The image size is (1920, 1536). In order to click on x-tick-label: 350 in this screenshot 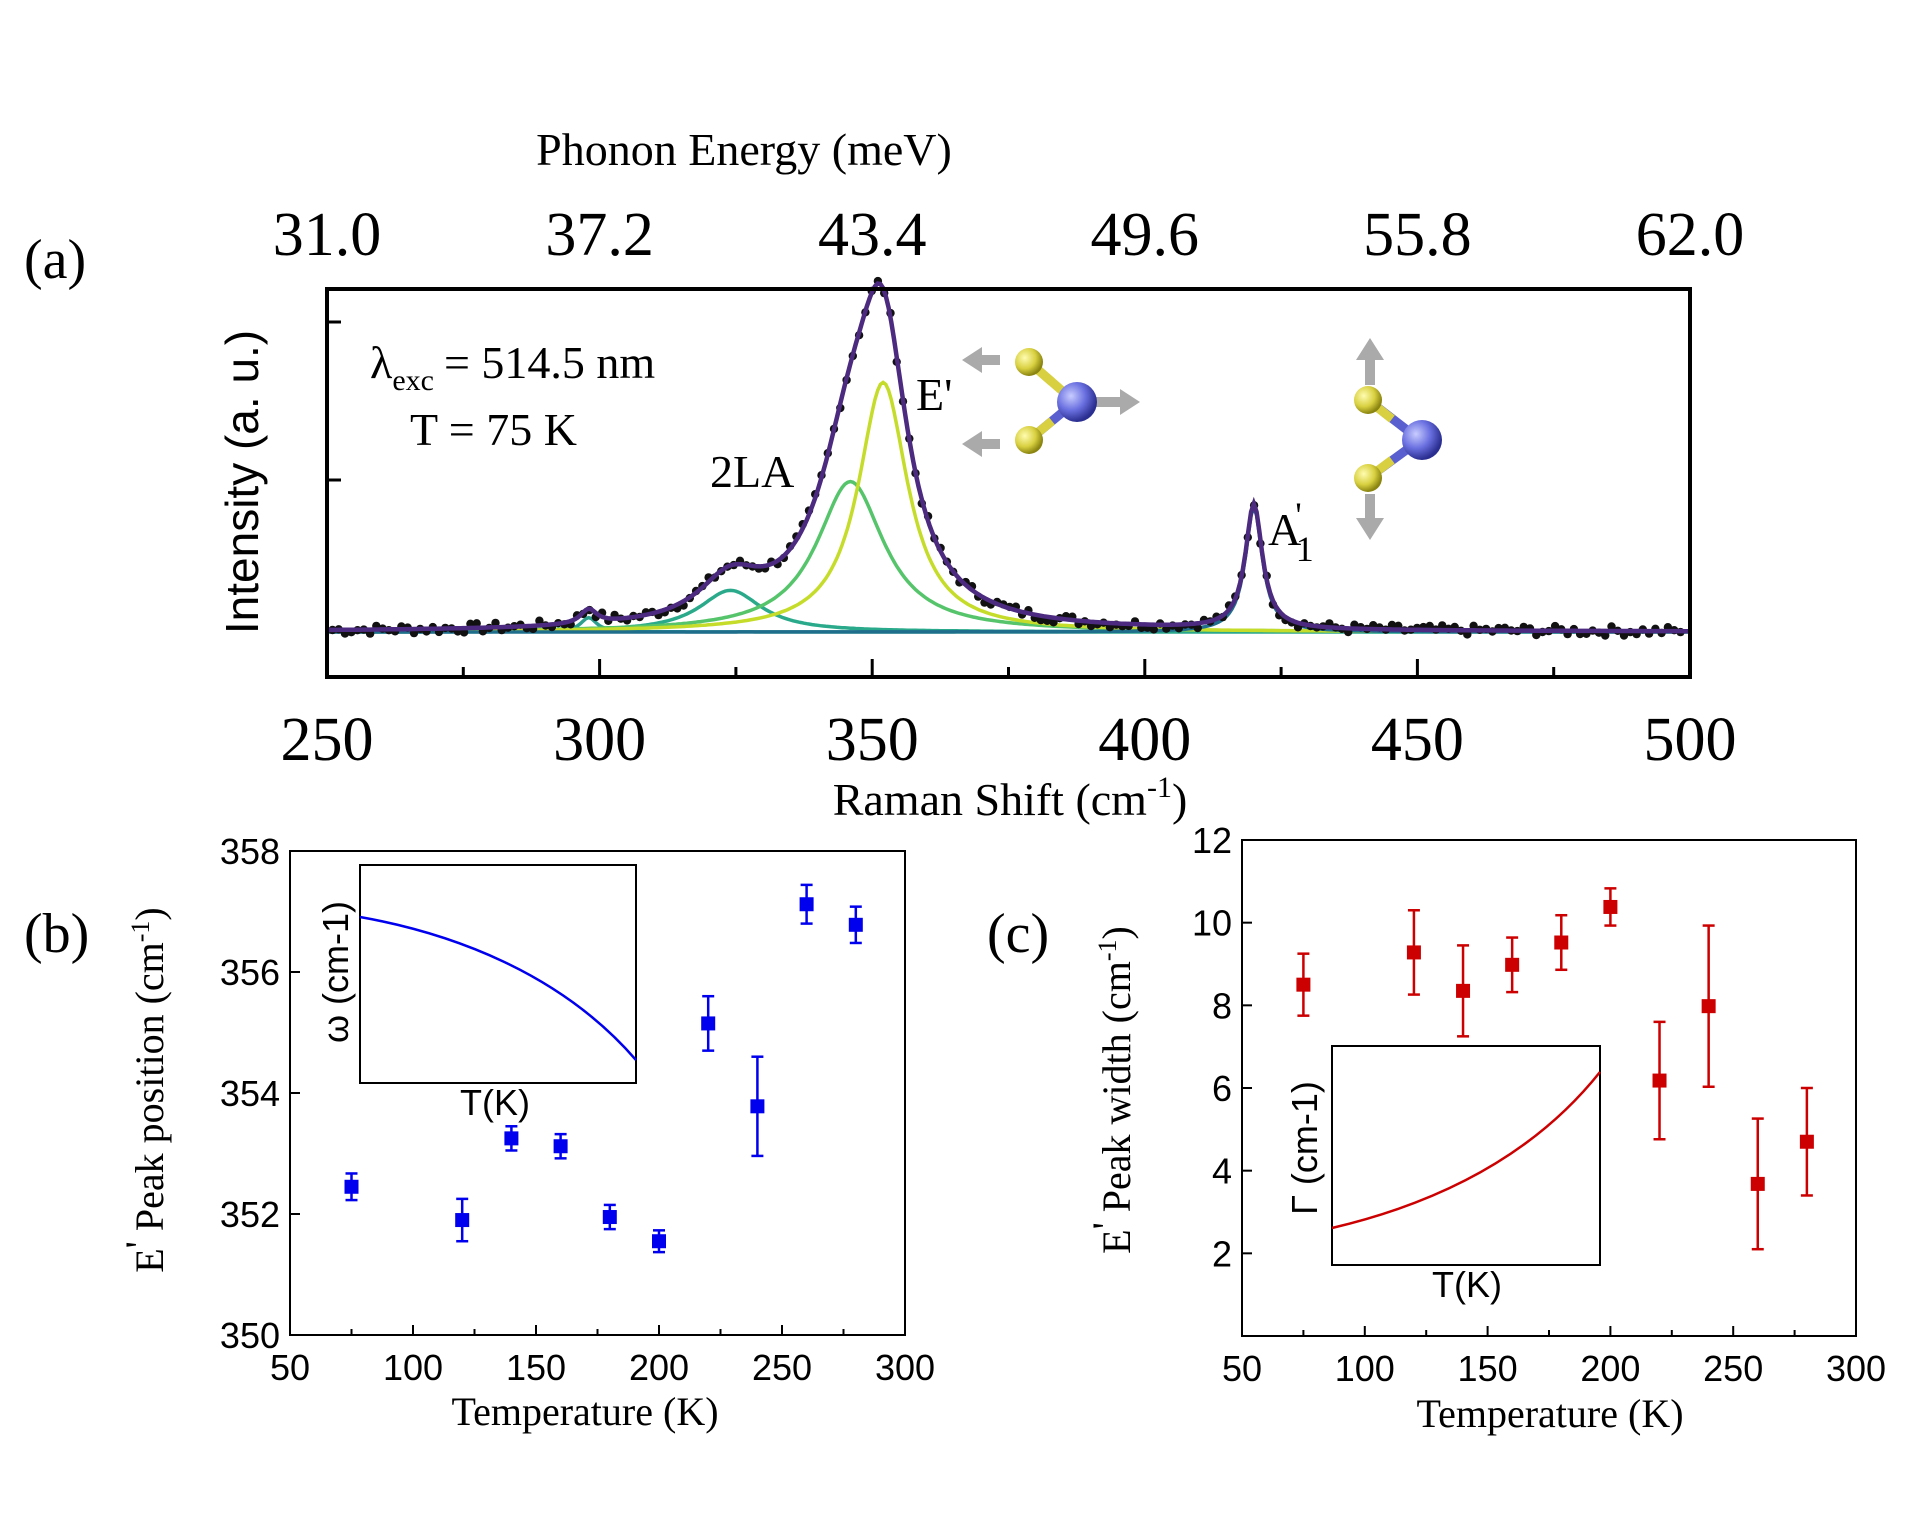, I will do `click(872, 740)`.